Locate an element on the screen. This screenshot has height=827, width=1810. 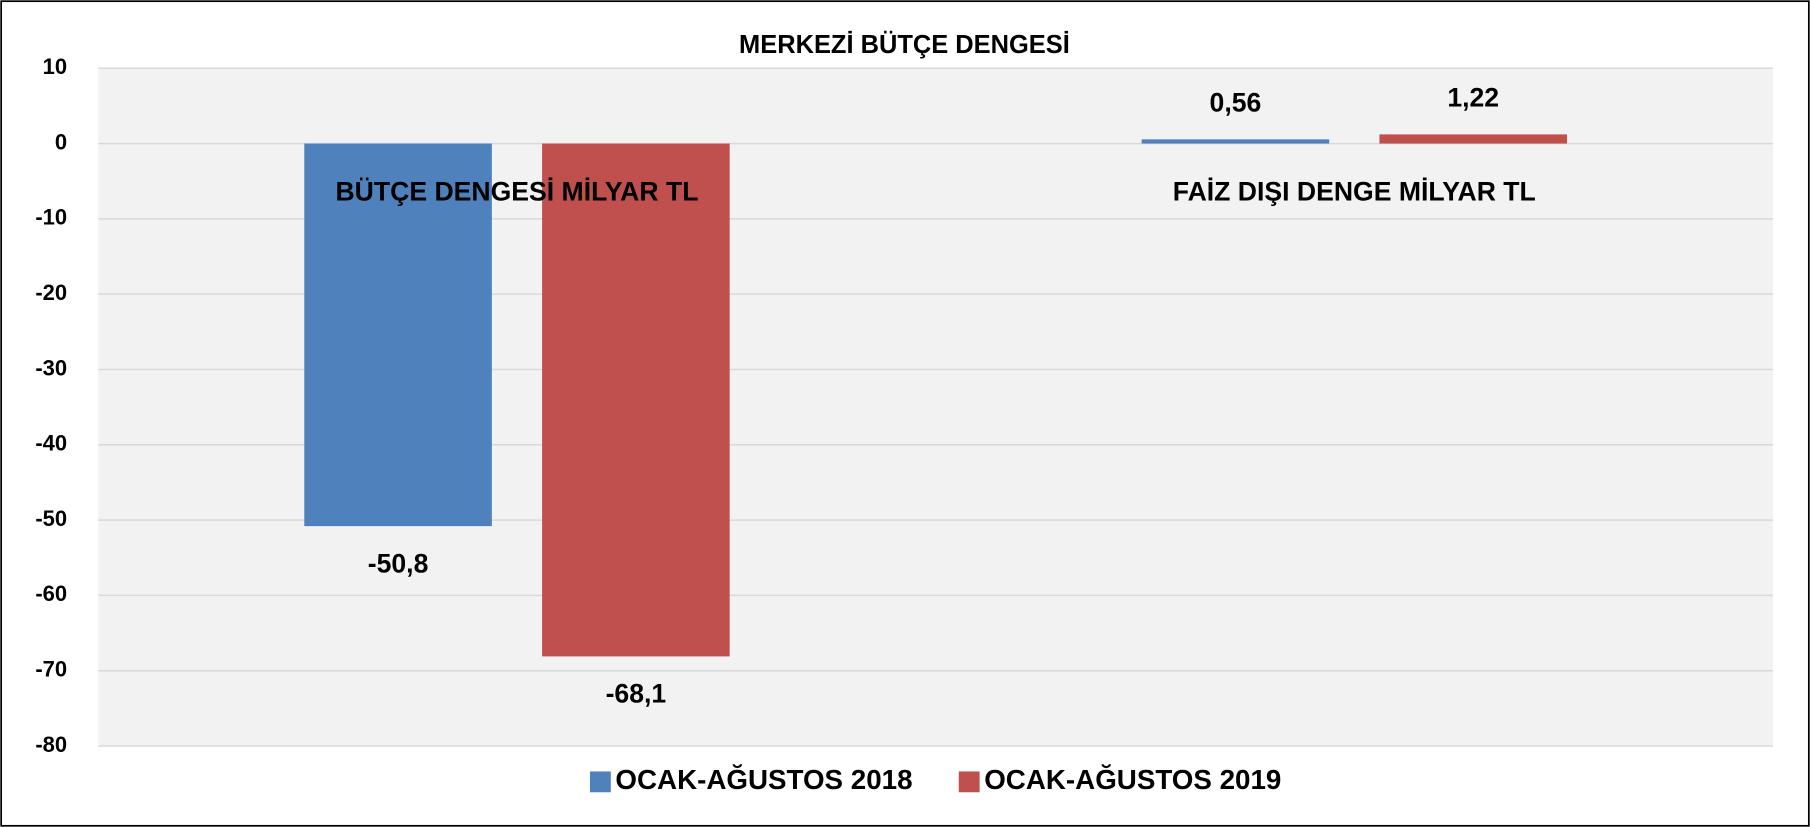
y-tick-label: -80 is located at coordinates (51, 744).